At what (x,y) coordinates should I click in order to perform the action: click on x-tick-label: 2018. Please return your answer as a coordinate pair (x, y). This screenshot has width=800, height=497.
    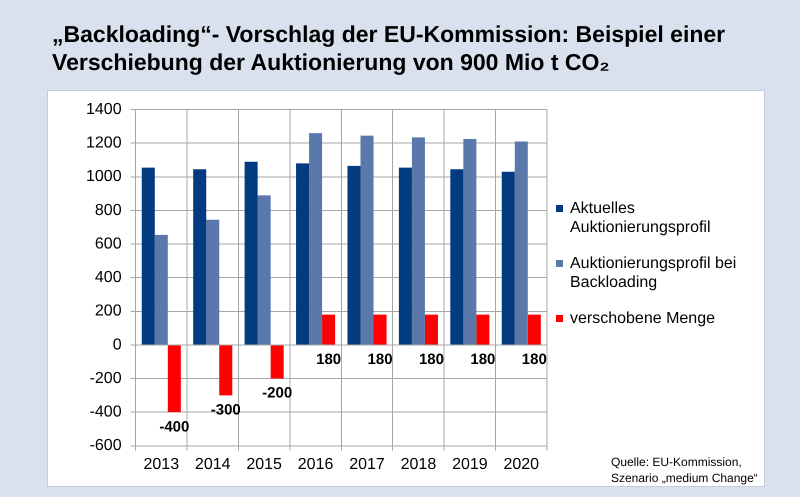
    Looking at the image, I should click on (418, 464).